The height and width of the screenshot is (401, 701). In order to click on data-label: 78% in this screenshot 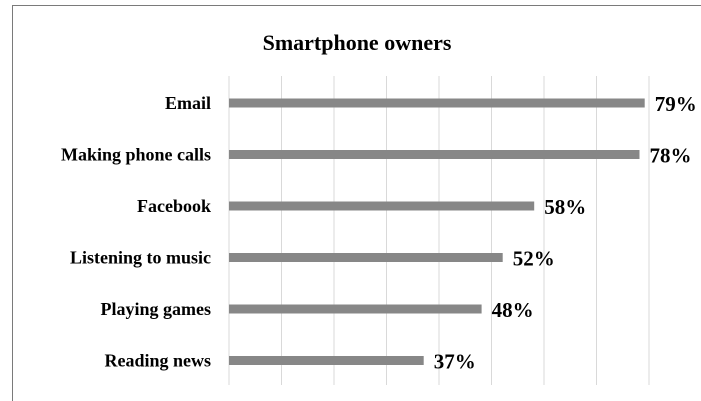, I will do `click(671, 156)`.